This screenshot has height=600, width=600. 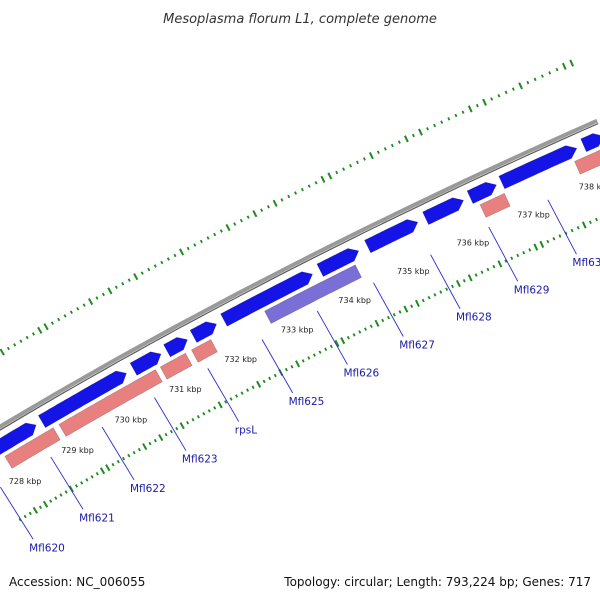 What do you see at coordinates (532, 290) in the screenshot?
I see `gene-label: Mfl629` at bounding box center [532, 290].